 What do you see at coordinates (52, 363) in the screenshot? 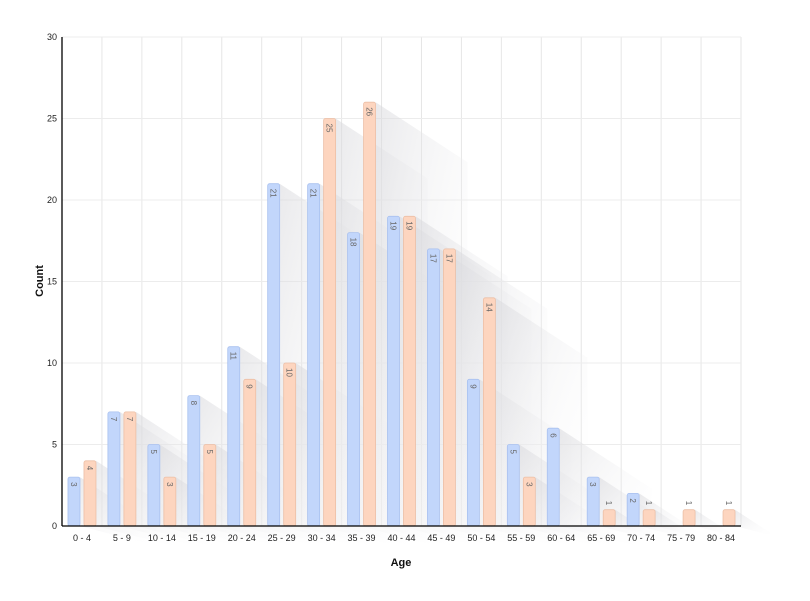
I see `y-tick-label: 10` at bounding box center [52, 363].